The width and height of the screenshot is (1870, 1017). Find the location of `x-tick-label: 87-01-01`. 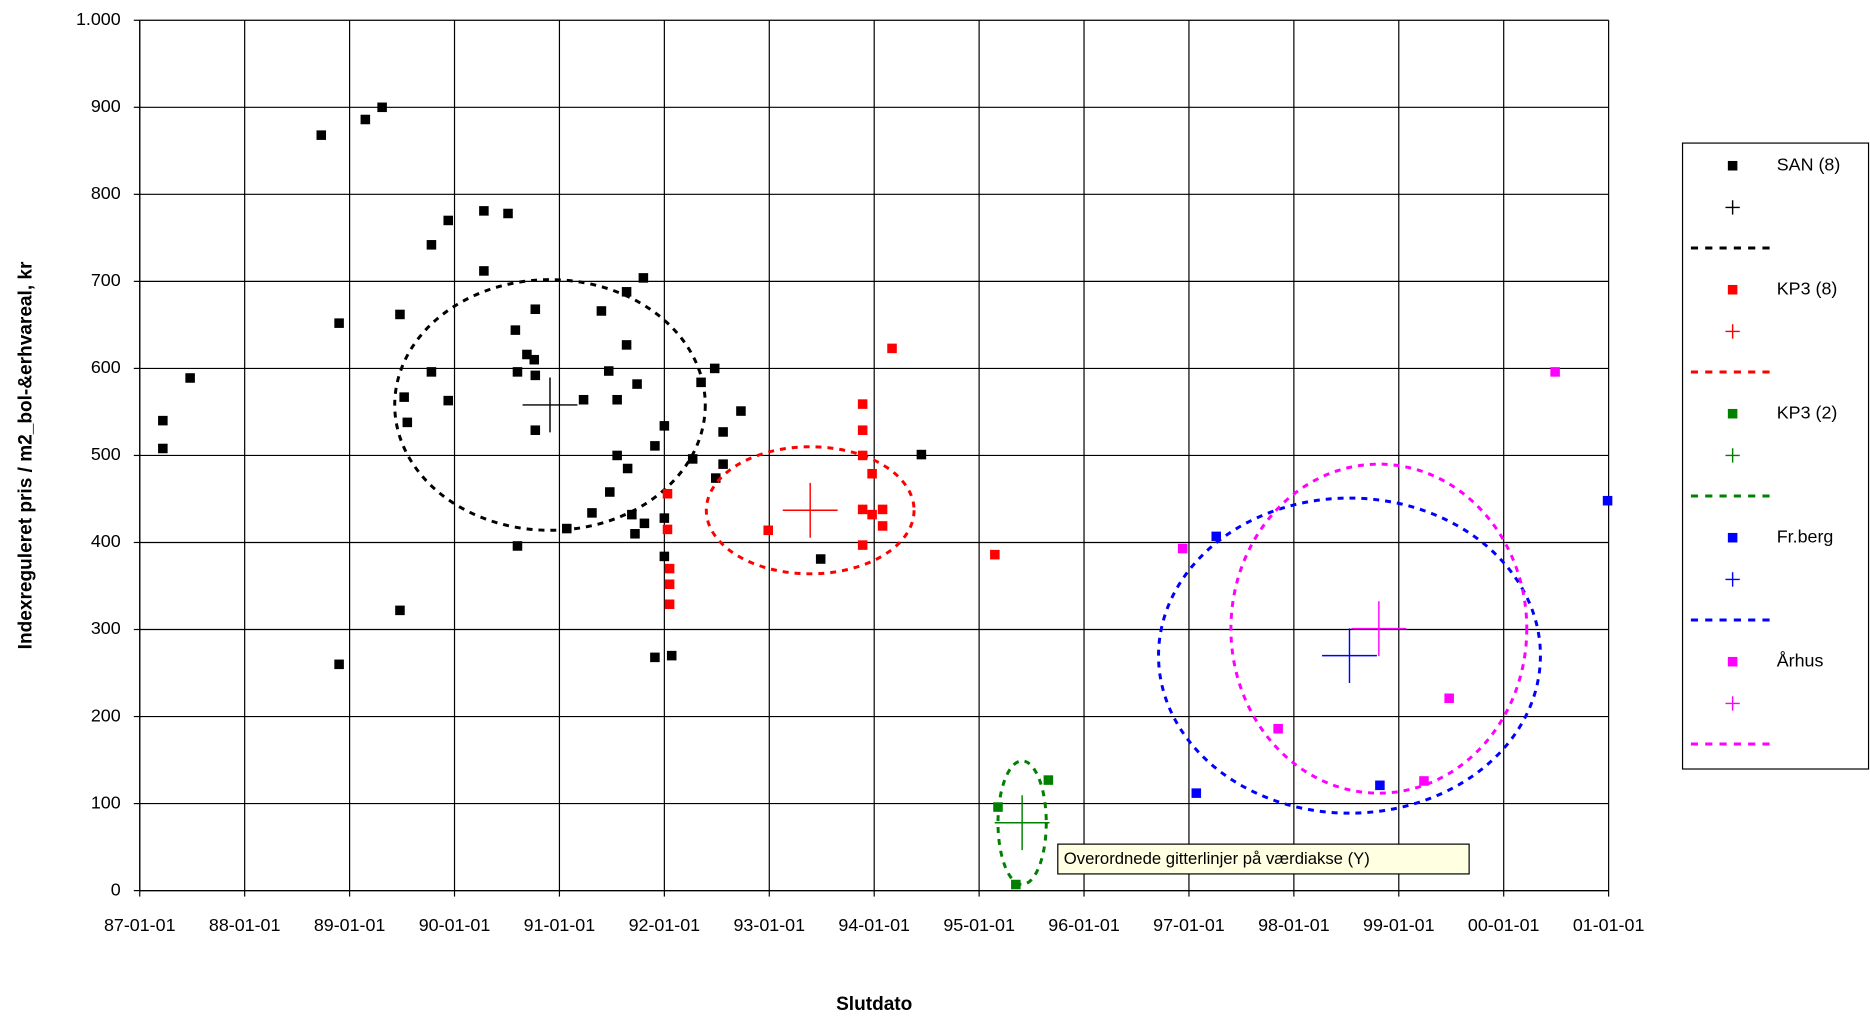

x-tick-label: 87-01-01 is located at coordinates (140, 925).